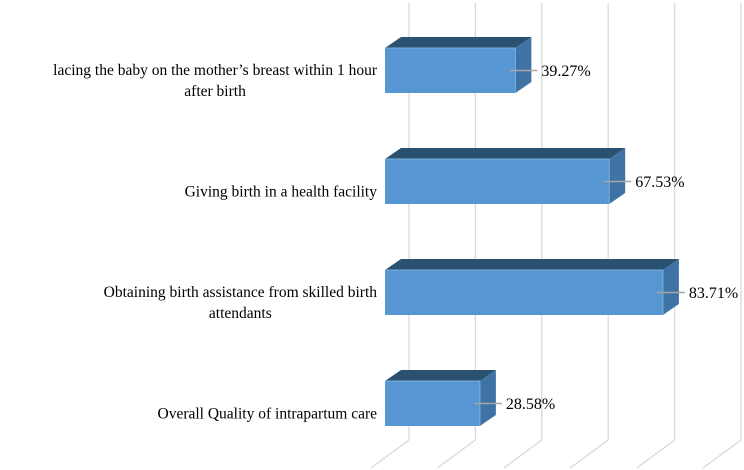 Image resolution: width=744 pixels, height=470 pixels. Describe the element at coordinates (280, 192) in the screenshot. I see `category-label: Giving birth in a health facility` at that location.